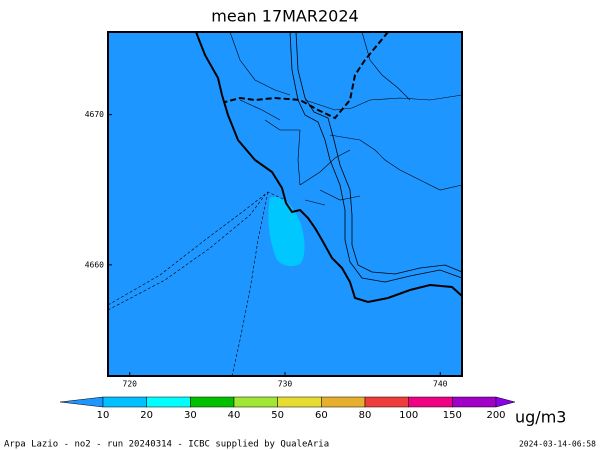 The image size is (600, 450). I want to click on colorbar-label: 50, so click(277, 415).